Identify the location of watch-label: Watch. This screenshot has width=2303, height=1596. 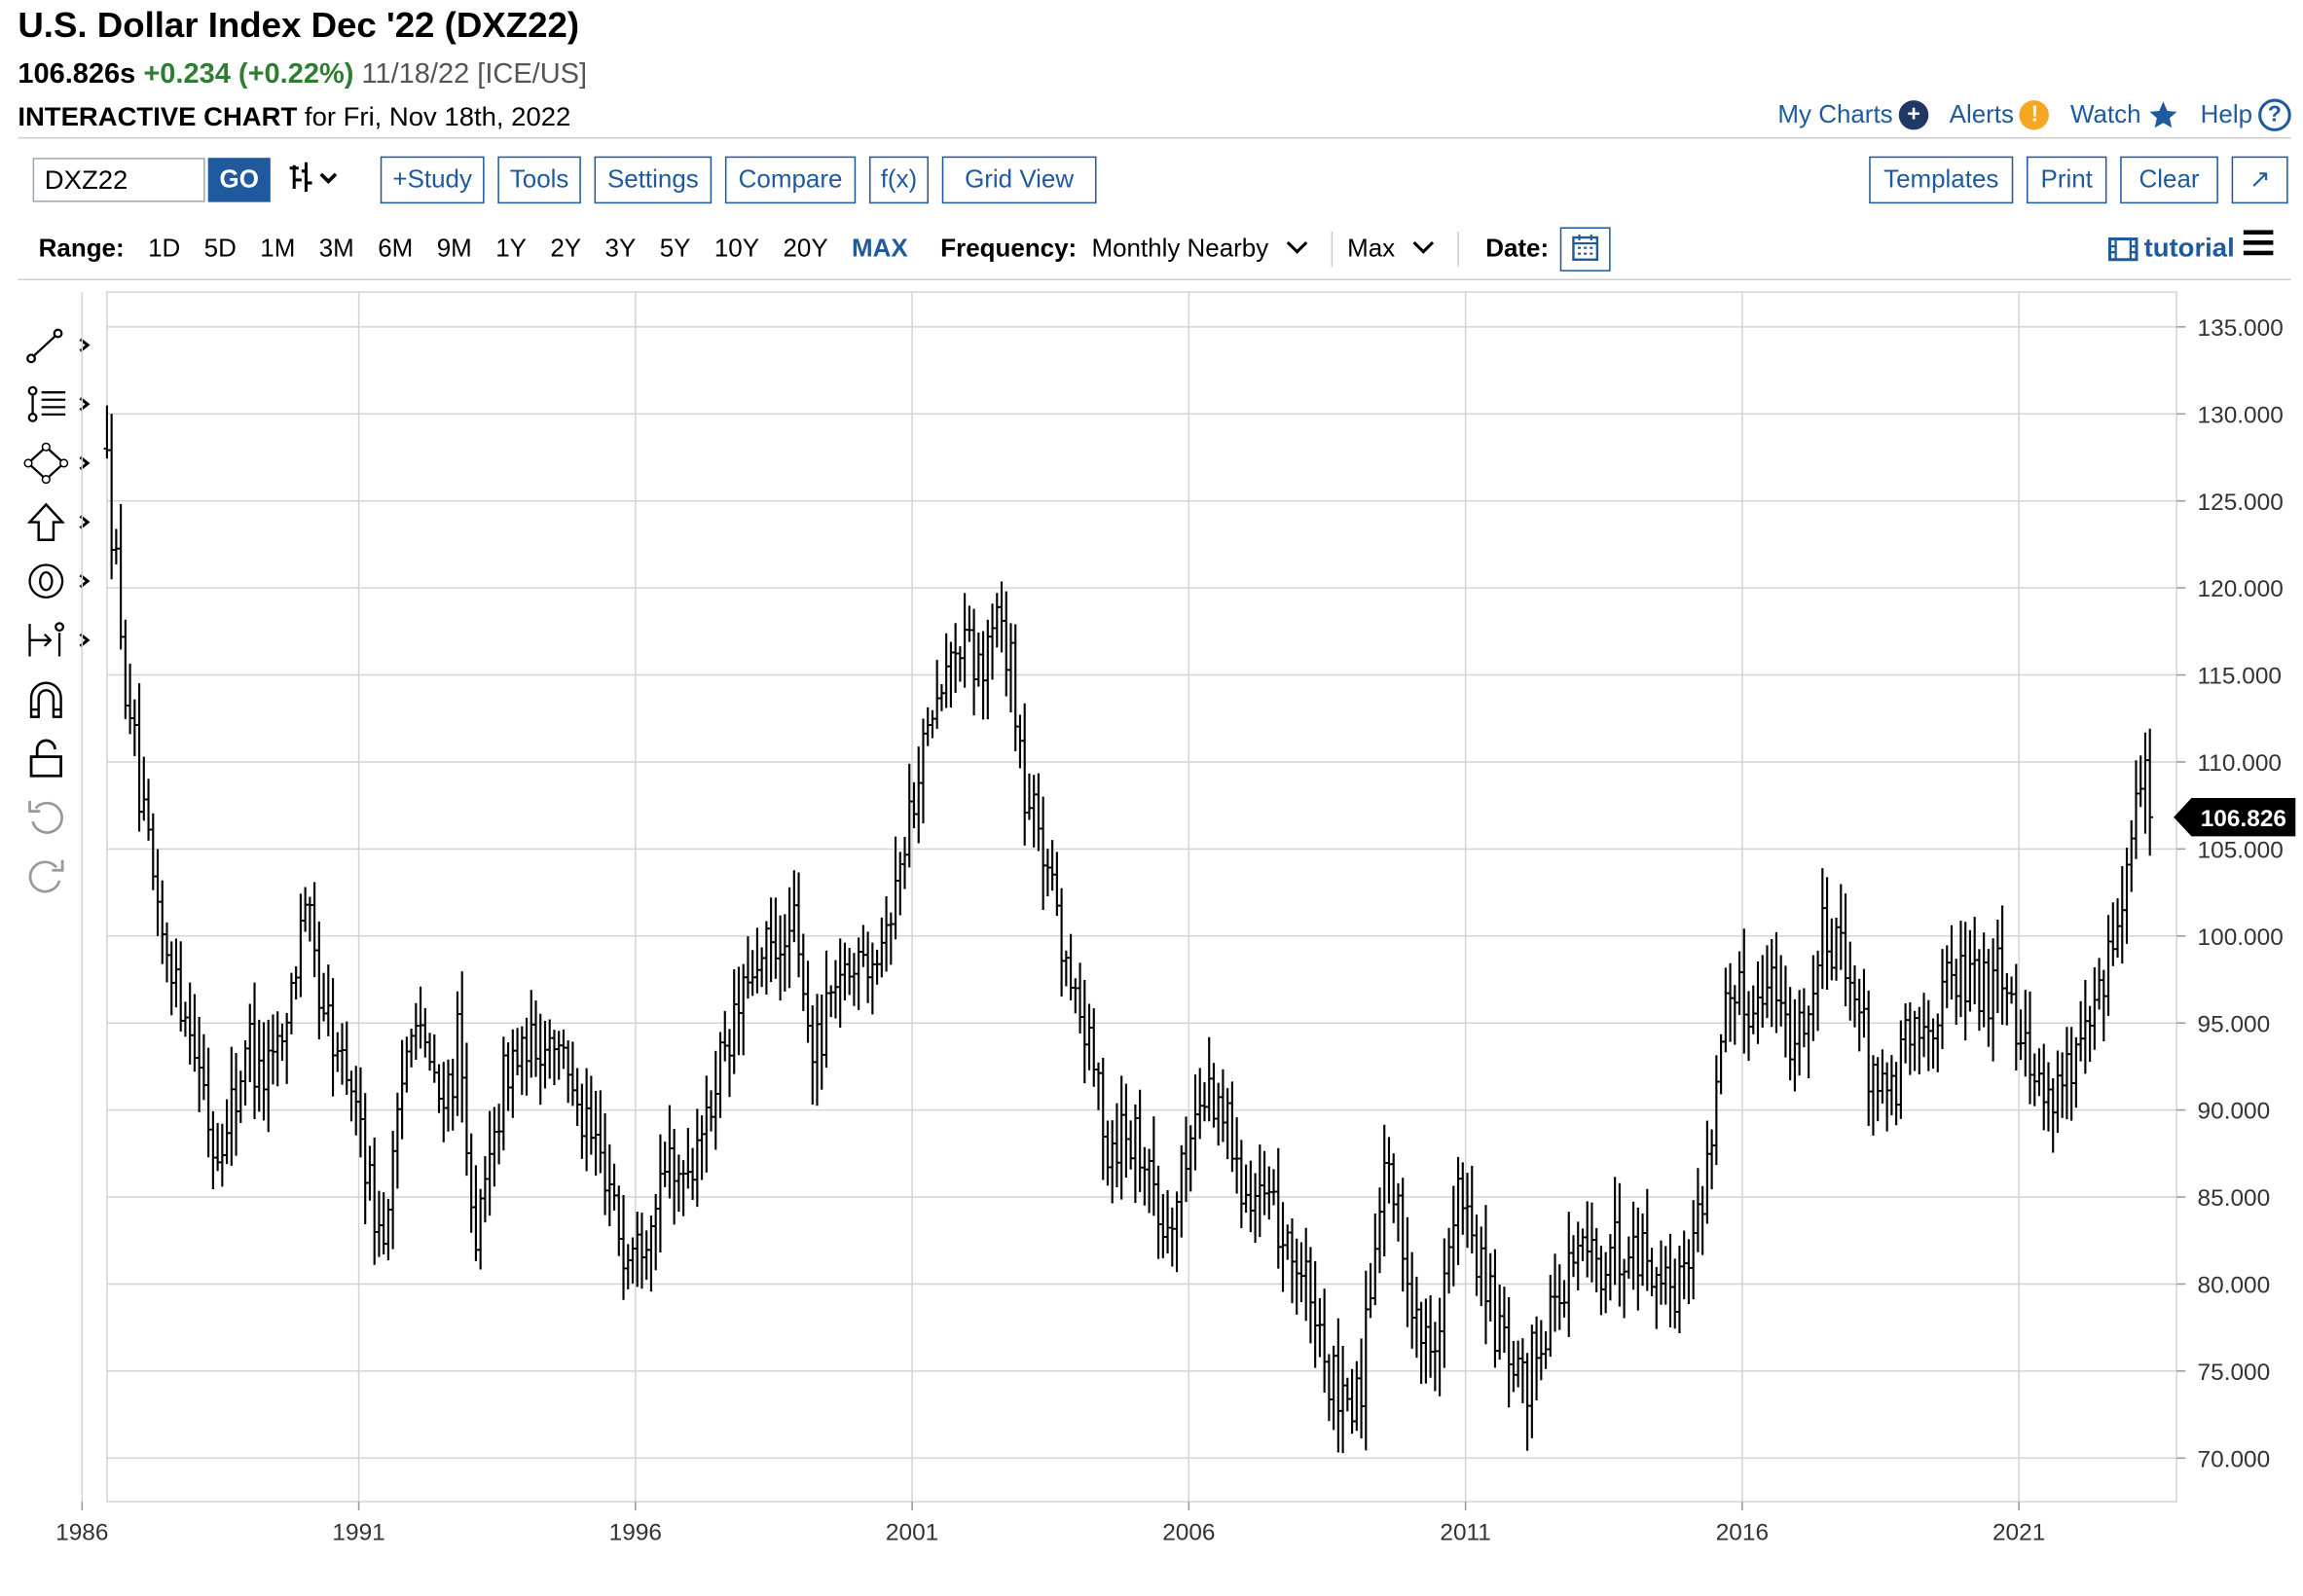
(2105, 114).